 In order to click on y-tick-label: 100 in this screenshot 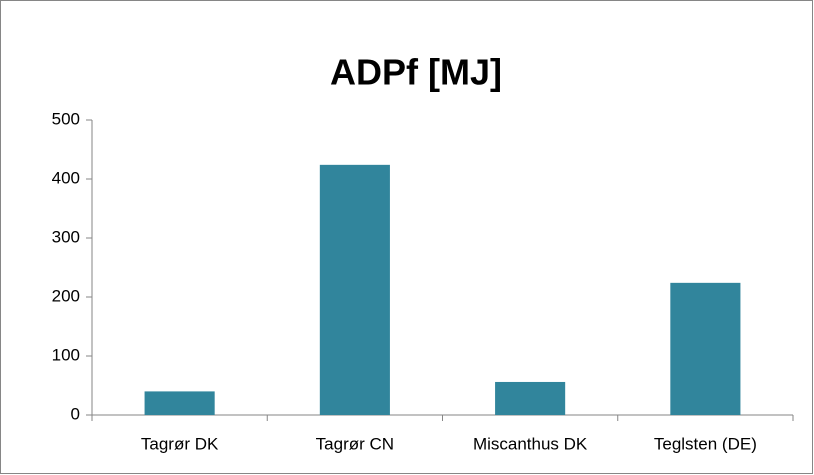, I will do `click(66, 354)`.